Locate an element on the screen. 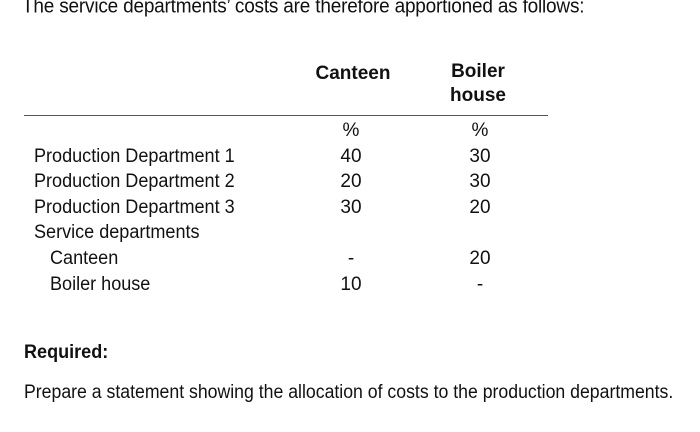 The image size is (700, 432). boiler-value: - is located at coordinates (480, 284).